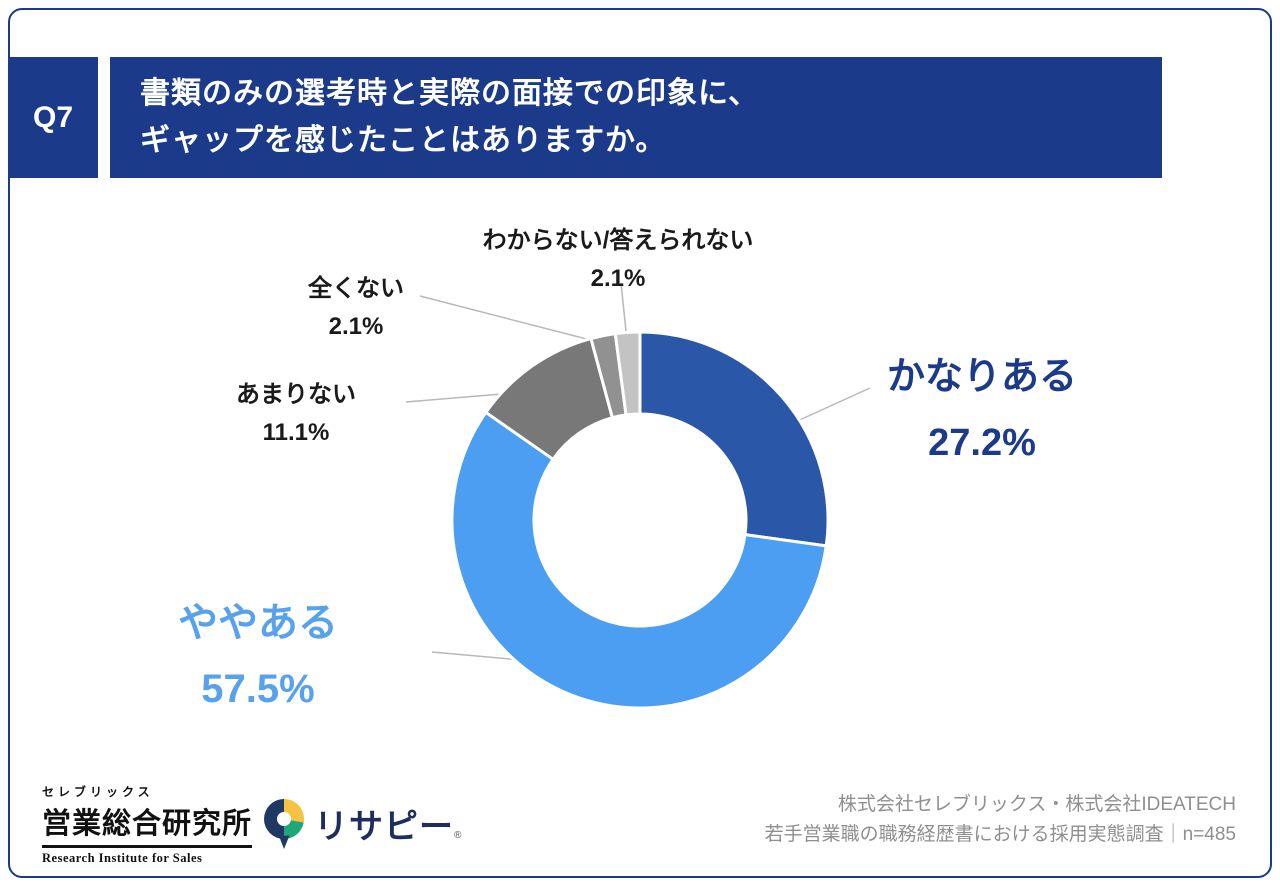 This screenshot has width=1280, height=886. Describe the element at coordinates (258, 623) in the screenshot. I see `callout-yayaaru-label: ややある` at that location.